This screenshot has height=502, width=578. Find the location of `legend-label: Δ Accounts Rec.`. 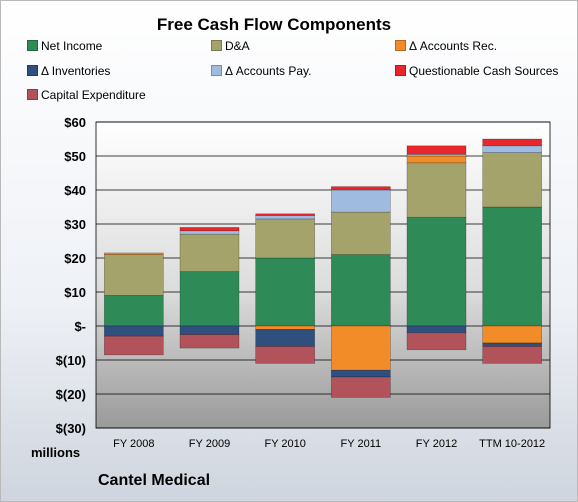

legend-label: Δ Accounts Rec. is located at coordinates (453, 46).